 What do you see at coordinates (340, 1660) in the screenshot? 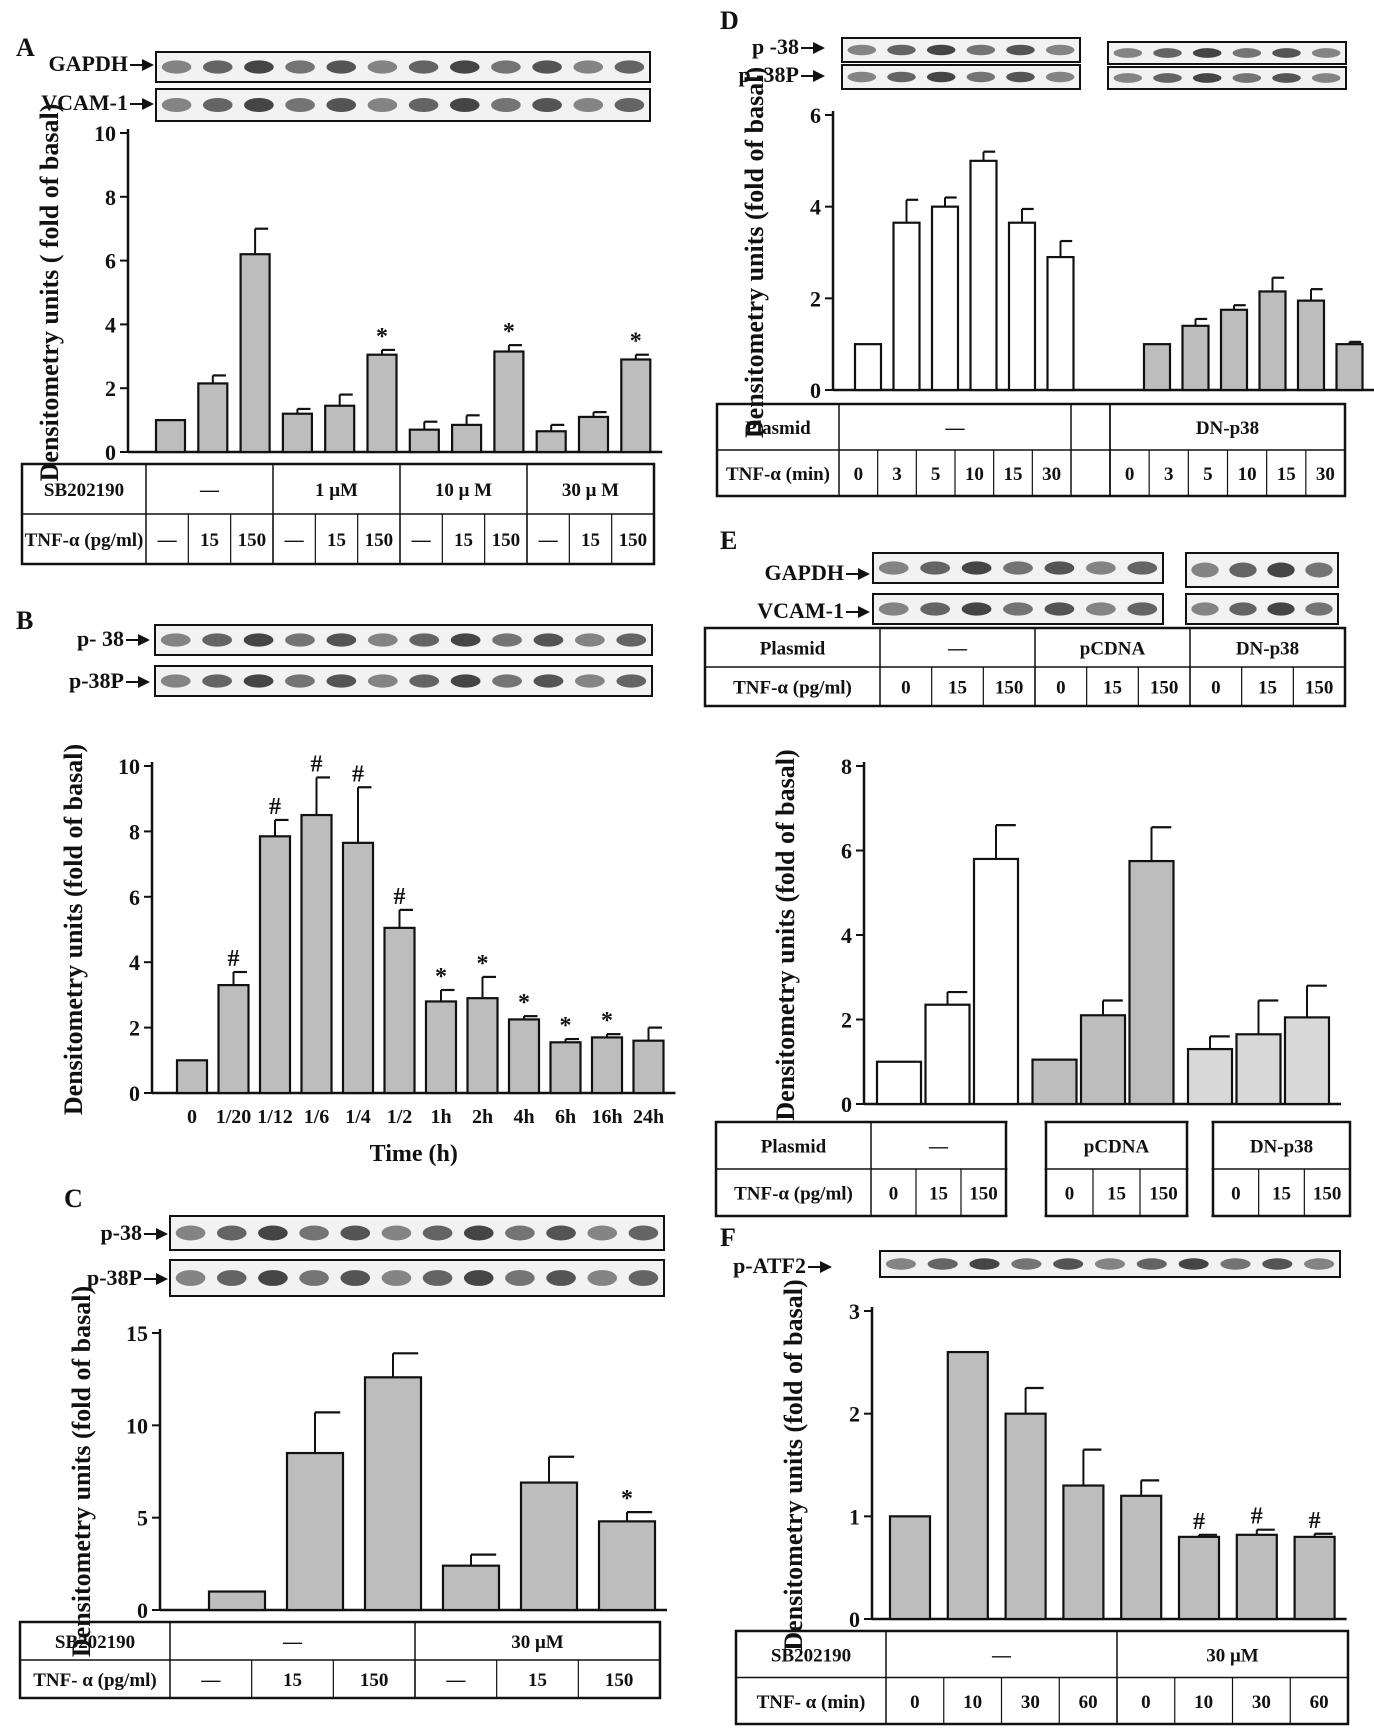
I see `condition-table-c: SB202190 TNF- α (pg/ml) — 30 μM — 15 150 — 15 150` at bounding box center [340, 1660].